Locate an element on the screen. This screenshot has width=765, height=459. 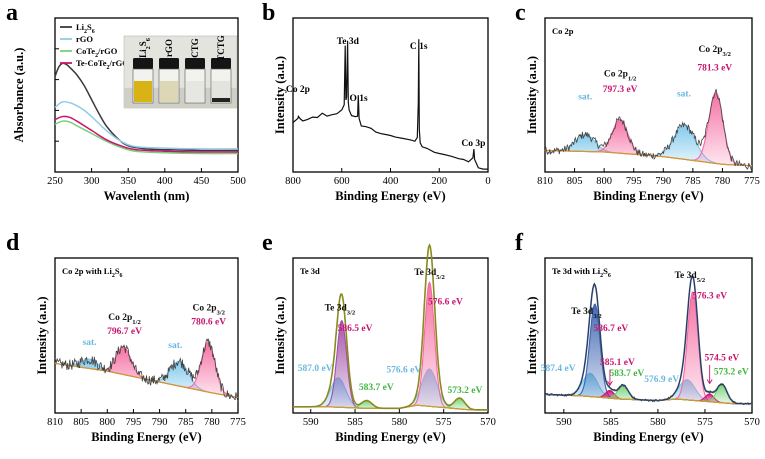
annotation-2: 796.7 eV is located at coordinates (124, 332).